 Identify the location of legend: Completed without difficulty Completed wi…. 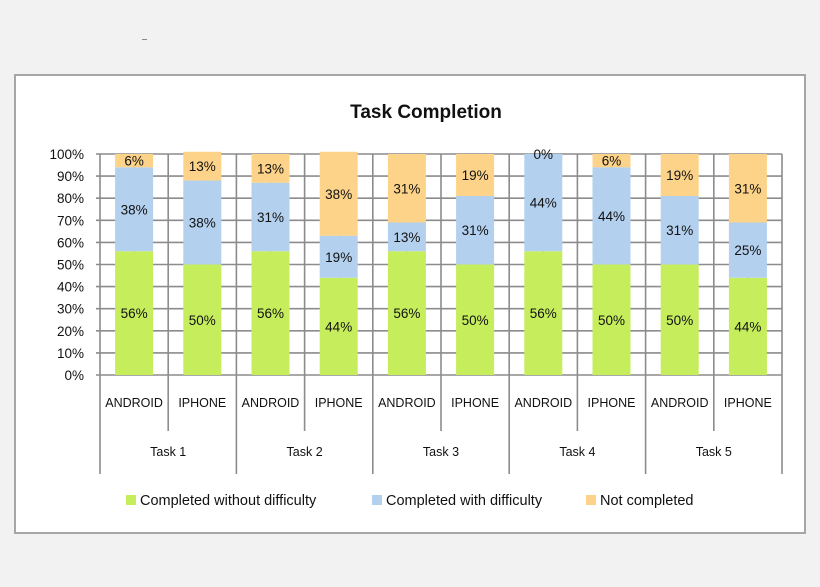
(410, 501).